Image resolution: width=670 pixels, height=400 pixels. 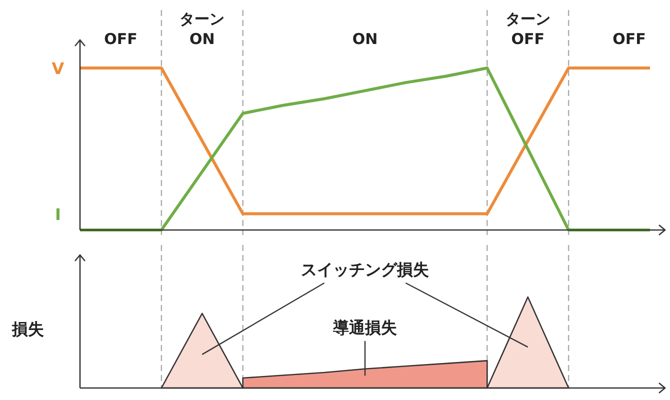 What do you see at coordinates (364, 327) in the screenshot?
I see `series-label: 導通損失` at bounding box center [364, 327].